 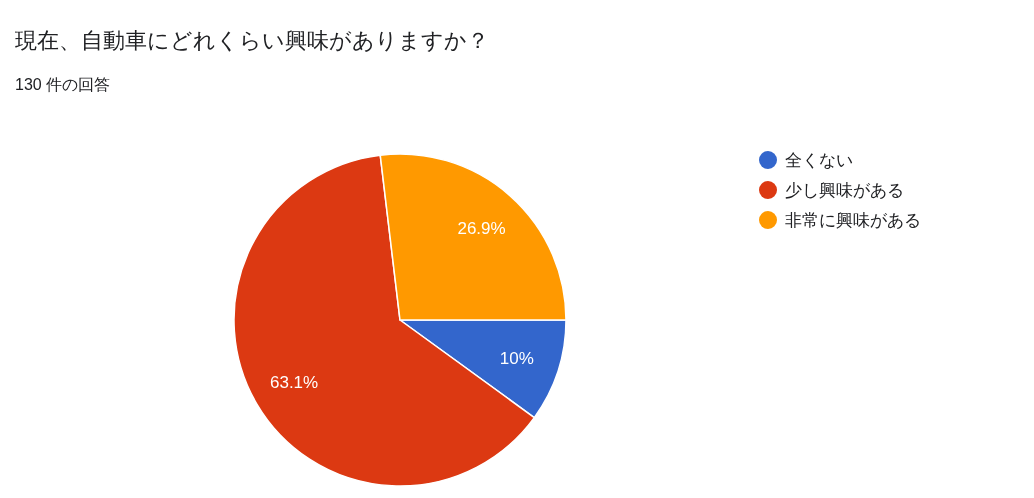 I want to click on legend-label: 非常に興味がある, so click(x=853, y=220).